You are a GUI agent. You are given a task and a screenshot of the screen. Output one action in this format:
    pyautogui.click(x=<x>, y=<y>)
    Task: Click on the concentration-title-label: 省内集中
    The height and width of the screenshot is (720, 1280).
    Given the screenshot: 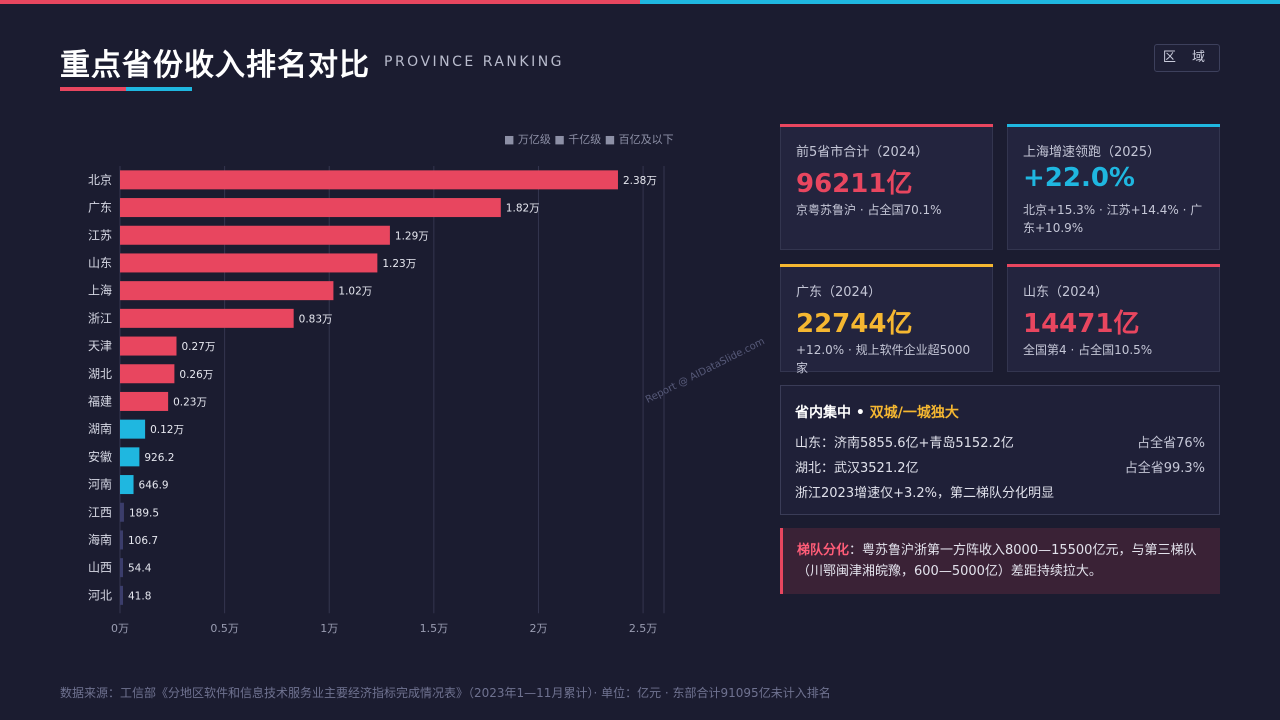 What is the action you would take?
    pyautogui.click(x=823, y=413)
    